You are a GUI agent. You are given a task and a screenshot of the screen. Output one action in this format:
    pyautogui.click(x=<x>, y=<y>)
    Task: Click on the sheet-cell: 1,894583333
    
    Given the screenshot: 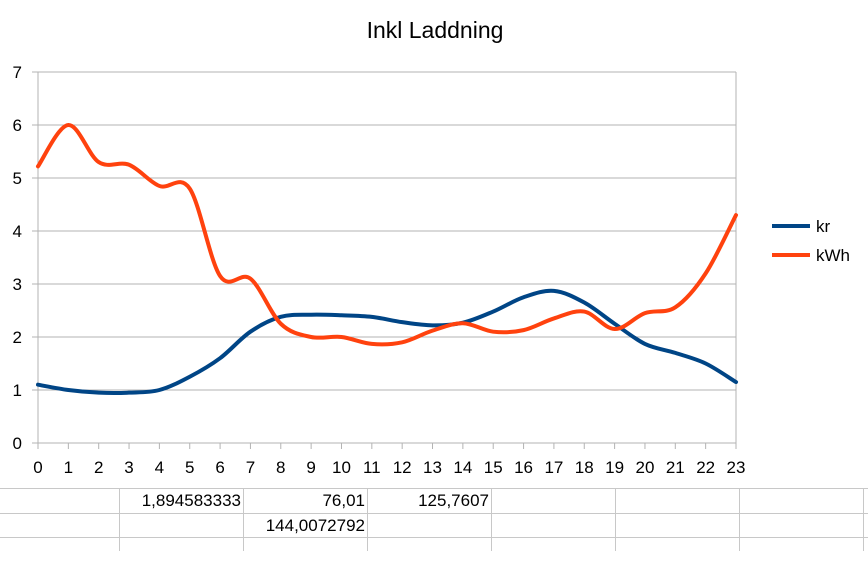 What is the action you would take?
    pyautogui.click(x=191, y=500)
    